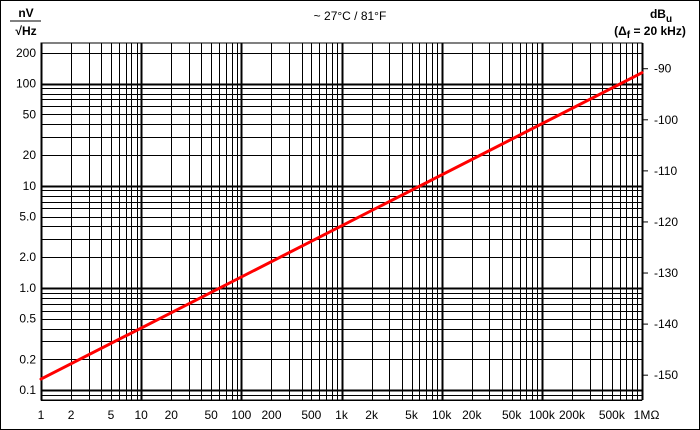  What do you see at coordinates (666, 375) in the screenshot?
I see `y2-tick-label: -150` at bounding box center [666, 375].